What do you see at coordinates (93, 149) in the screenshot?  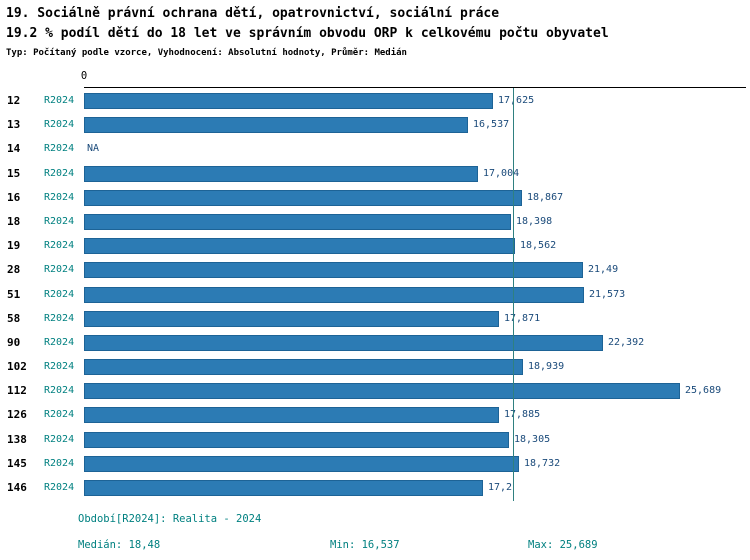 I see `row-na-label: NA` at bounding box center [93, 149].